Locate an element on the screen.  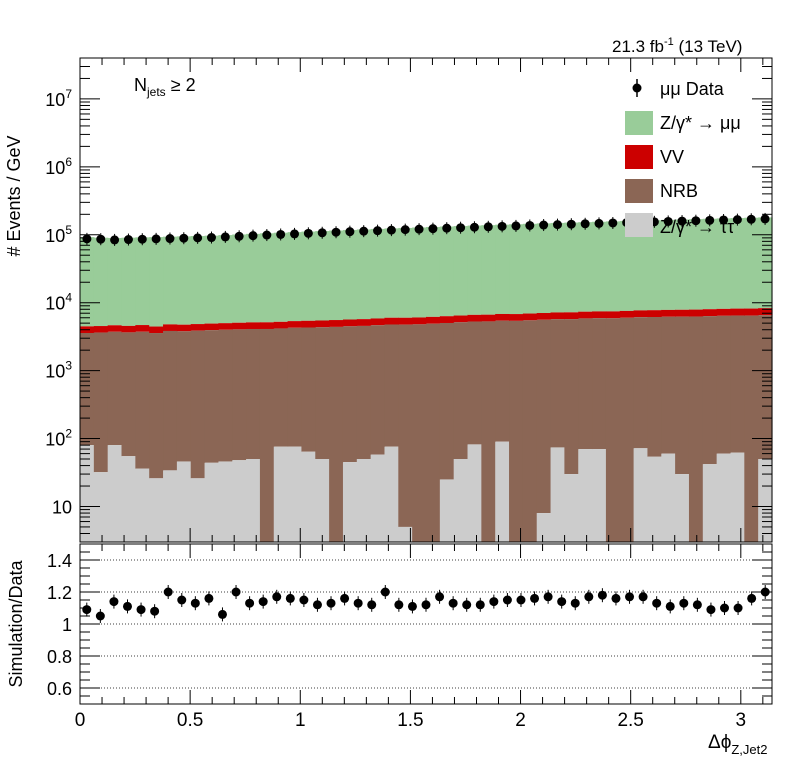
legend-entry-vv: VV is located at coordinates (654, 157).